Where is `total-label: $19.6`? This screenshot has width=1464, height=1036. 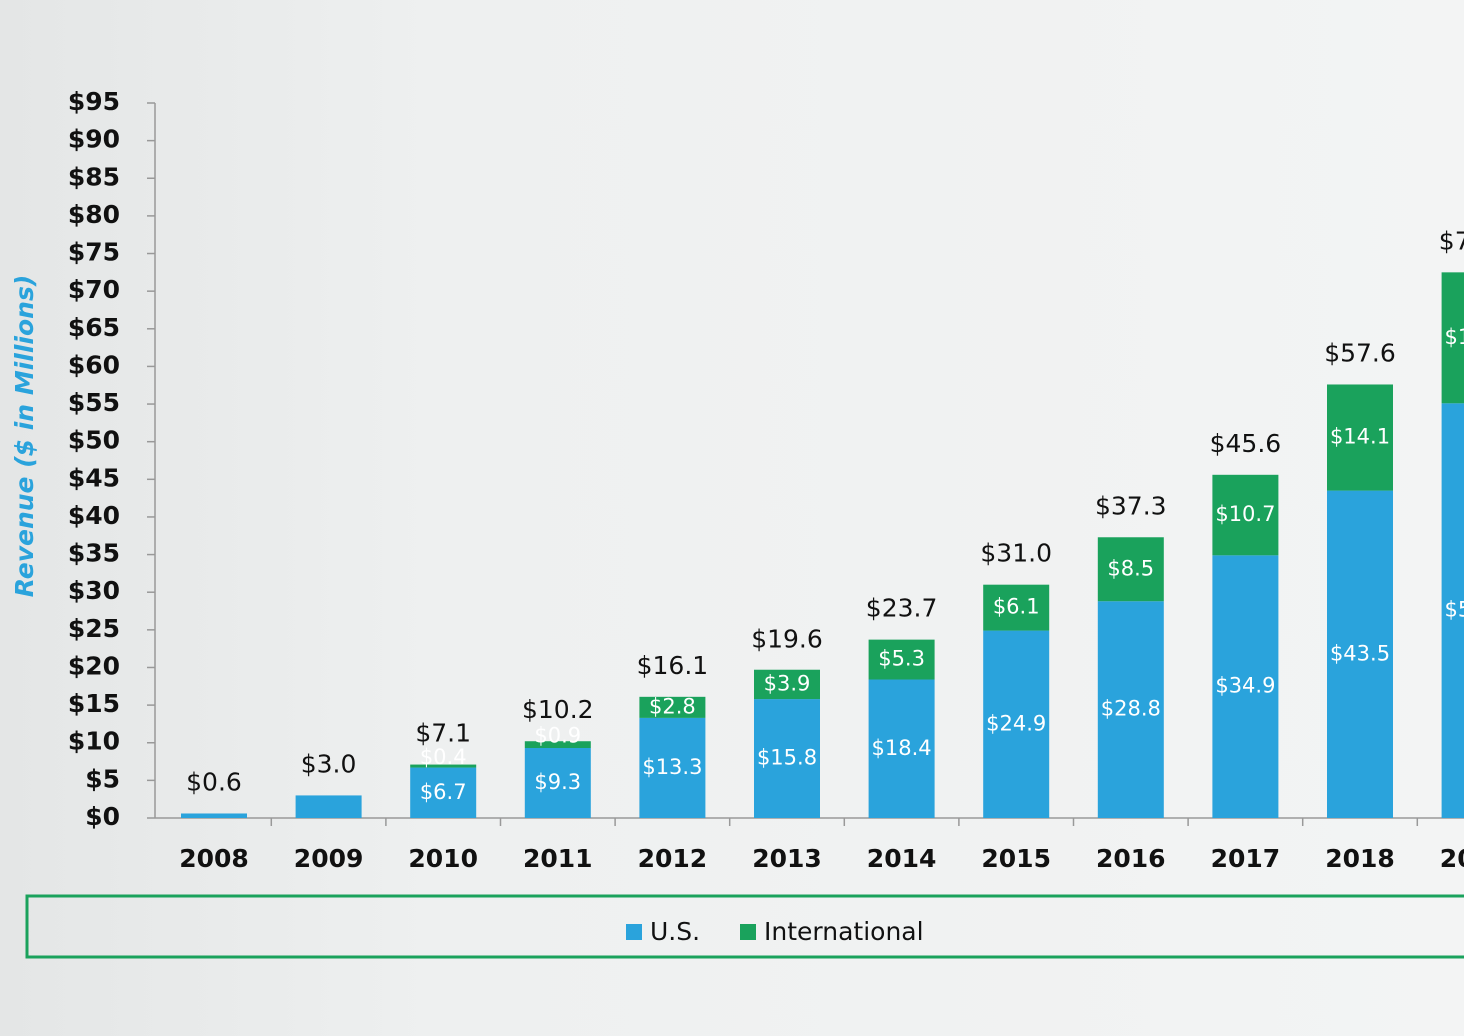
total-label: $19.6 is located at coordinates (787, 638).